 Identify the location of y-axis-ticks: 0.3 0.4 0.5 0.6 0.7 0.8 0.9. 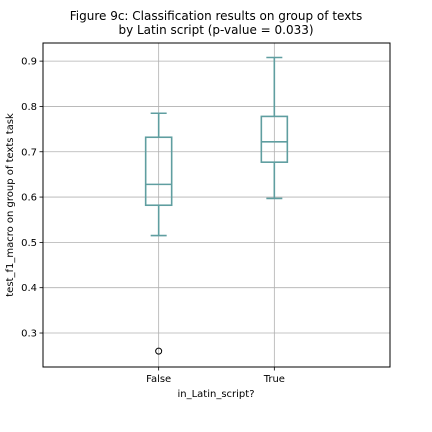
(32, 198).